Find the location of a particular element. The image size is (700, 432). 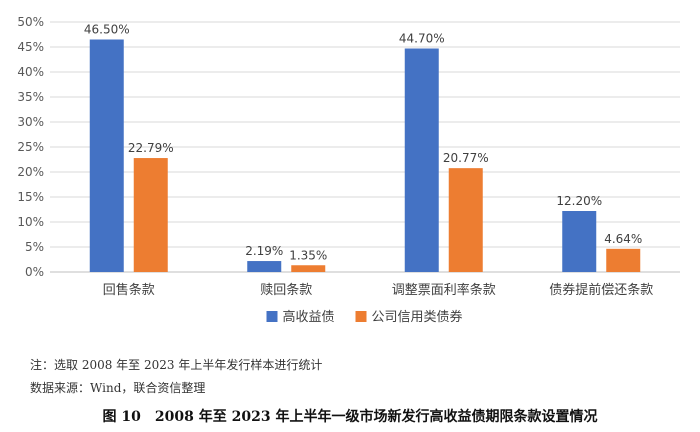

legend-label: 公司信用类债券 is located at coordinates (417, 317).